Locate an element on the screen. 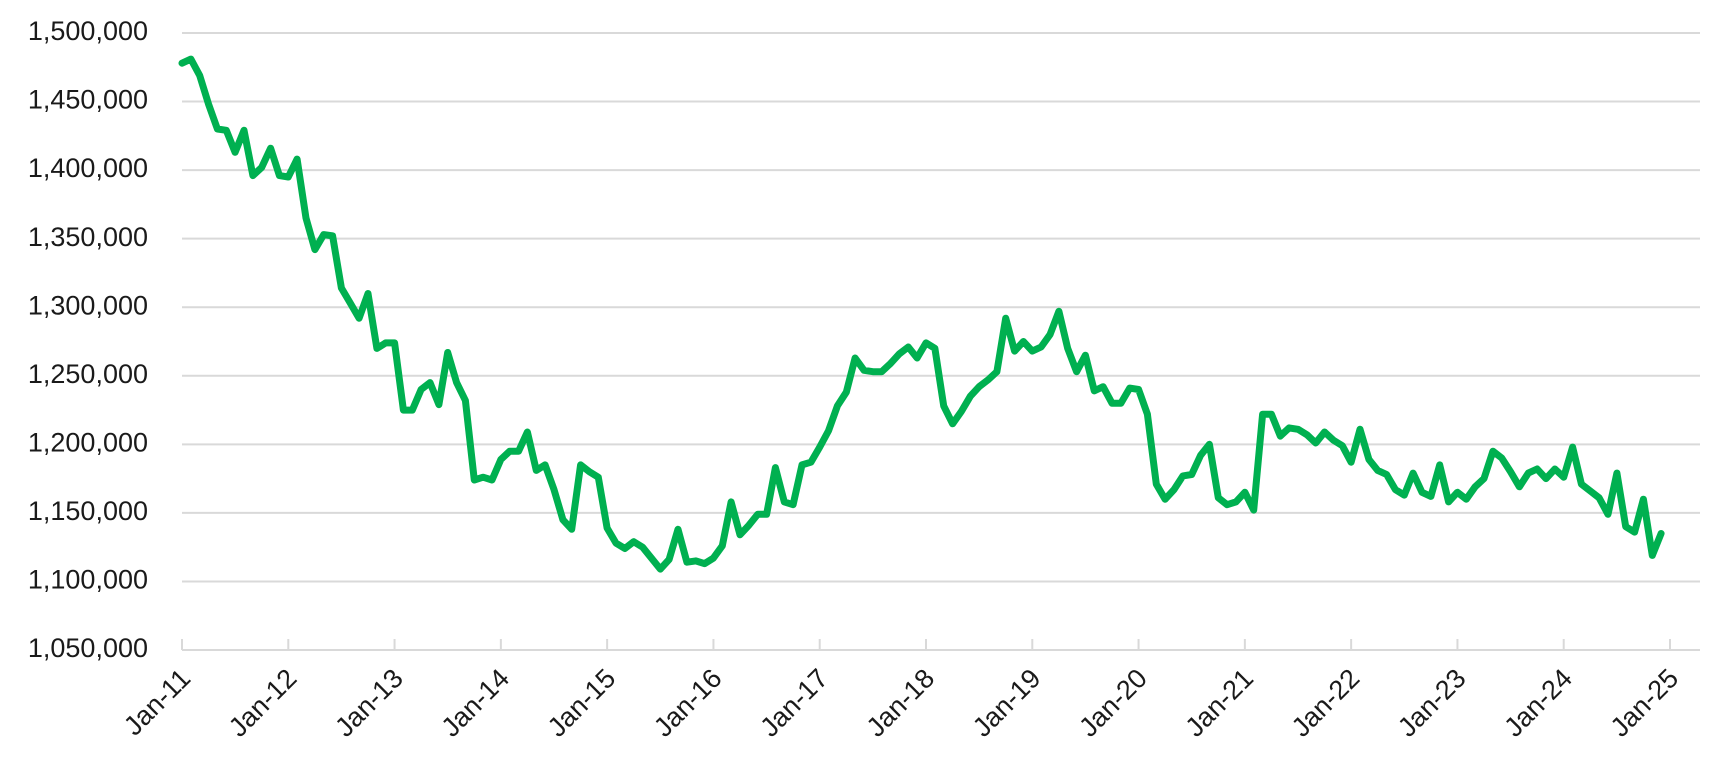  y-tick-label: 1,200,000 is located at coordinates (88, 442).